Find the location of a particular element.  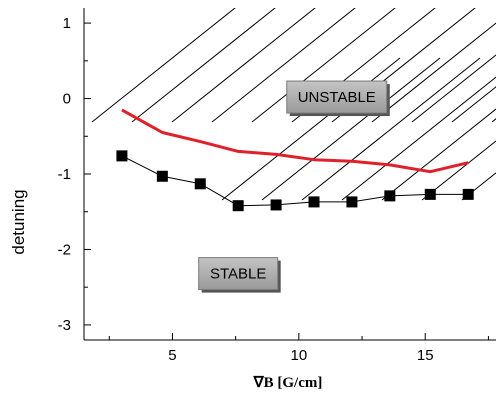

label-text: STABLE is located at coordinates (238, 274).